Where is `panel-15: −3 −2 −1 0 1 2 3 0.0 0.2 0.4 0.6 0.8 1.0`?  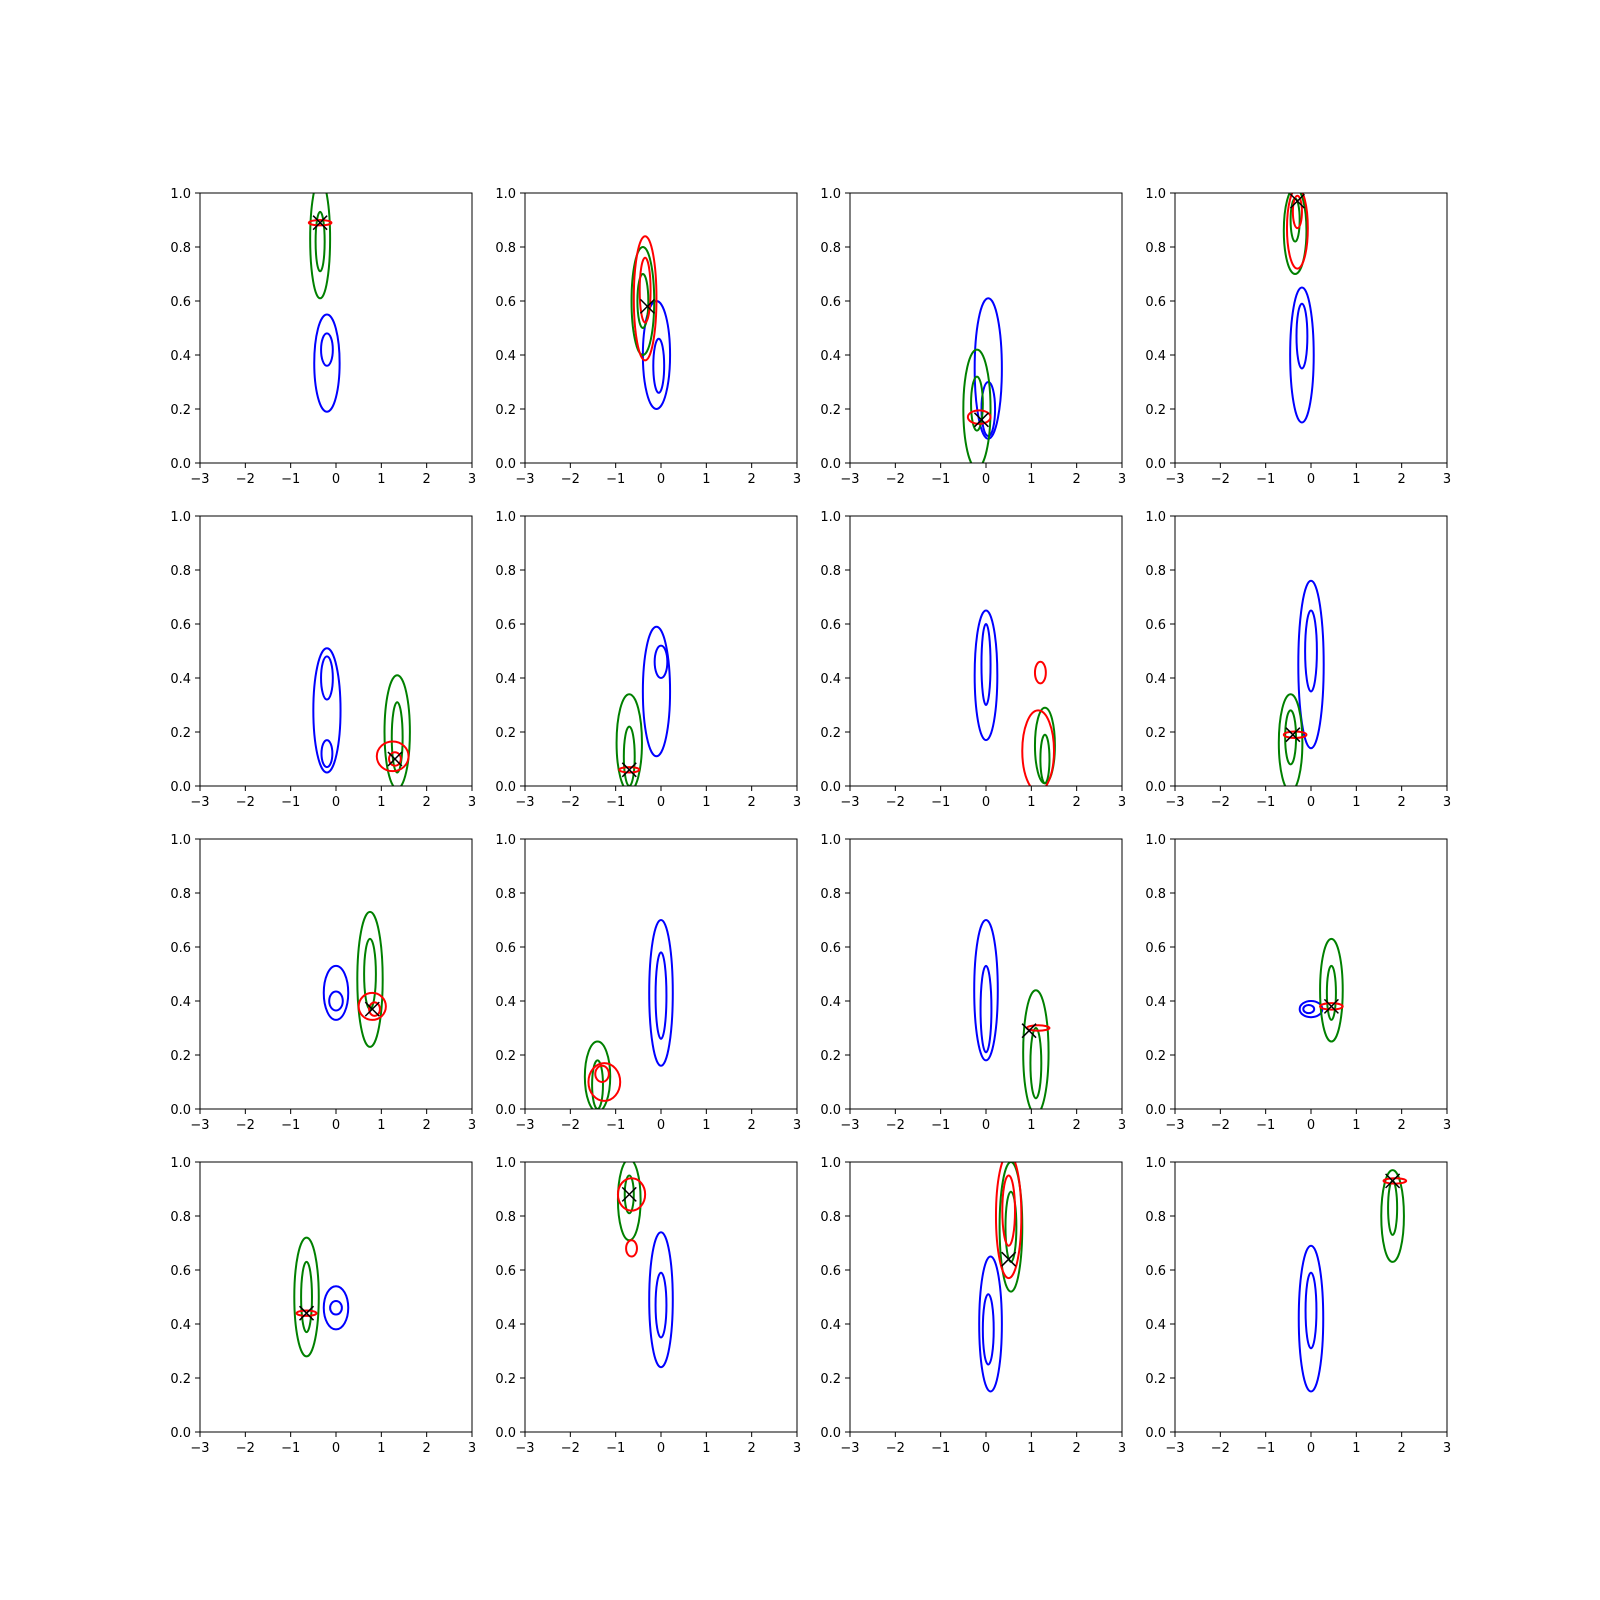 panel-15: −3 −2 −1 0 1 2 3 0.0 0.2 0.4 0.6 0.8 1.0 is located at coordinates (973, 1306).